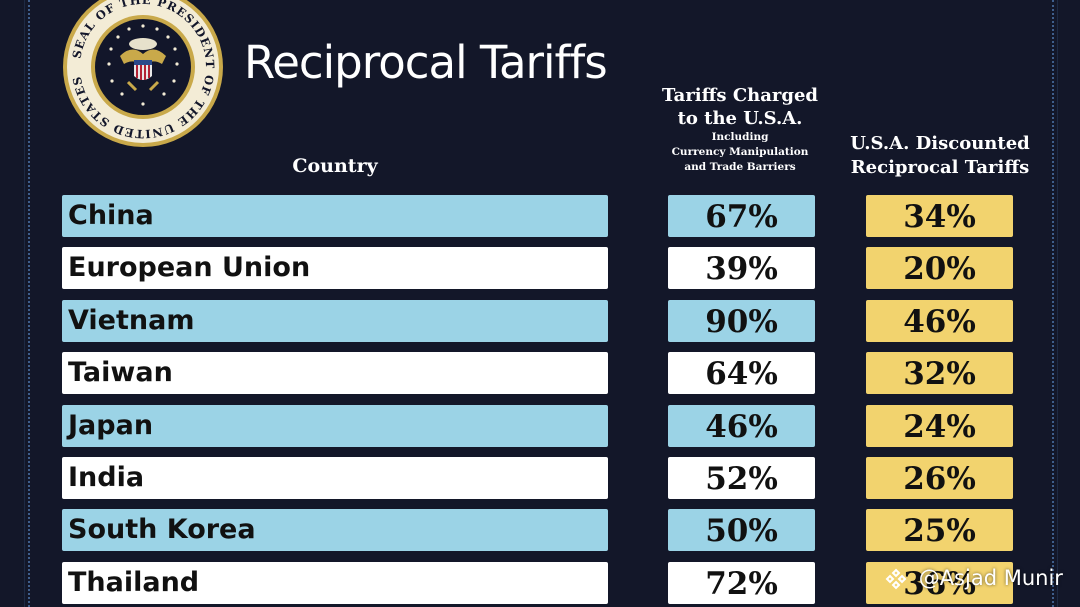 This screenshot has height=607, width=1080. I want to click on header-country: Country, so click(335, 166).